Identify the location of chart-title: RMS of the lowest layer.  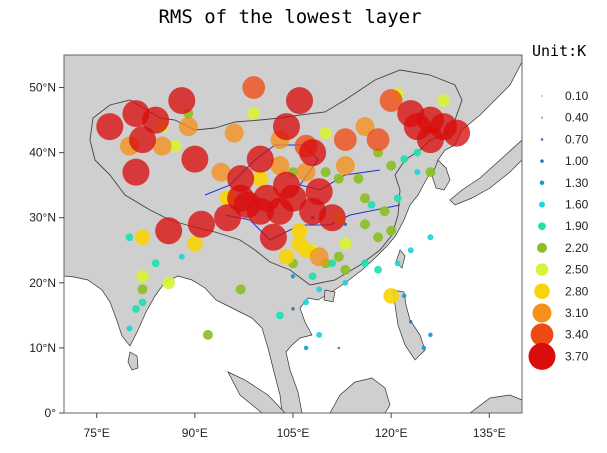
(290, 17).